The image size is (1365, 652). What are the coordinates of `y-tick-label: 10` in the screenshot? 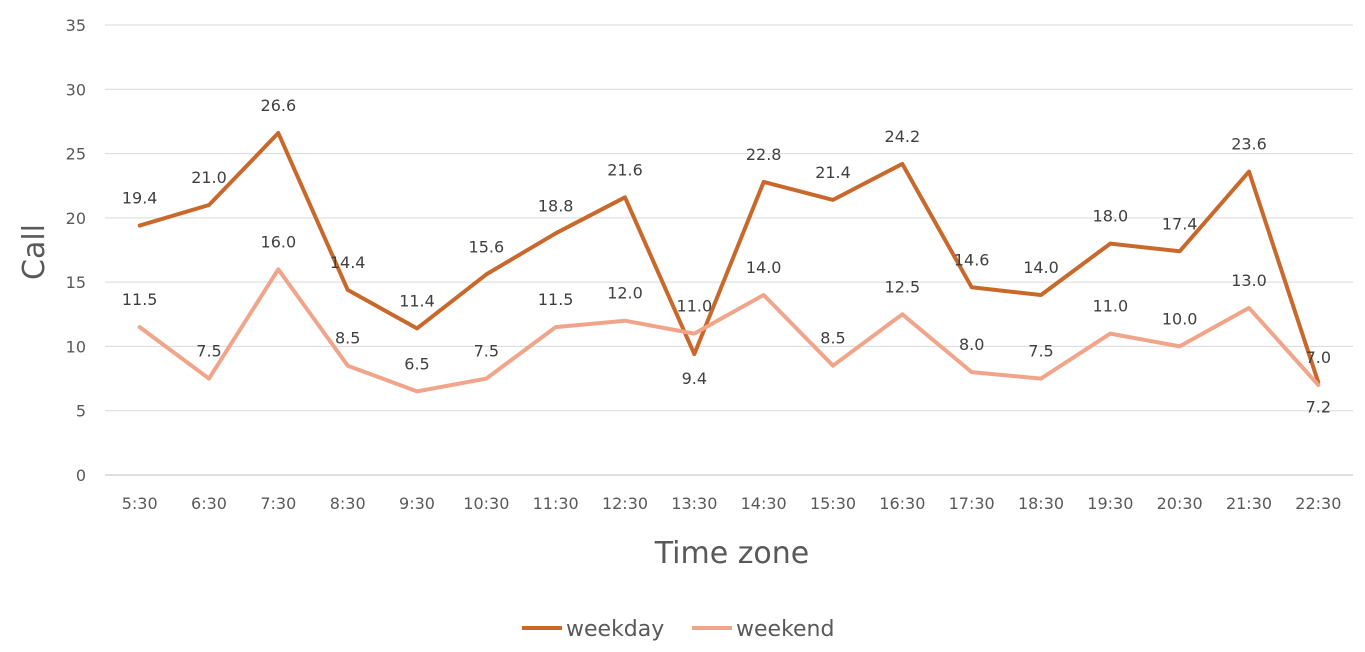 It's located at (76, 346).